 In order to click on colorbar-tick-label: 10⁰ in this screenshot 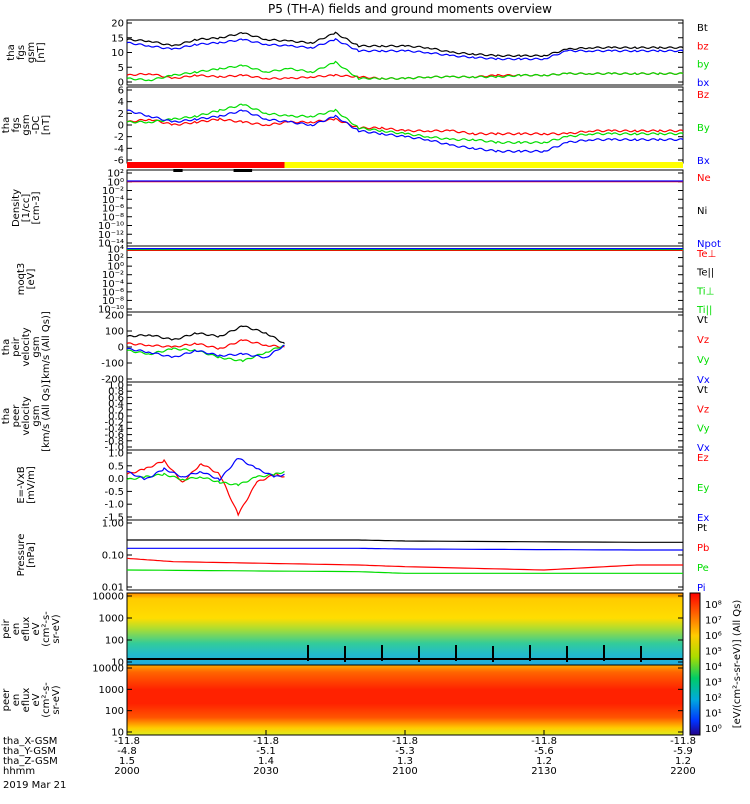, I will do `click(713, 729)`.